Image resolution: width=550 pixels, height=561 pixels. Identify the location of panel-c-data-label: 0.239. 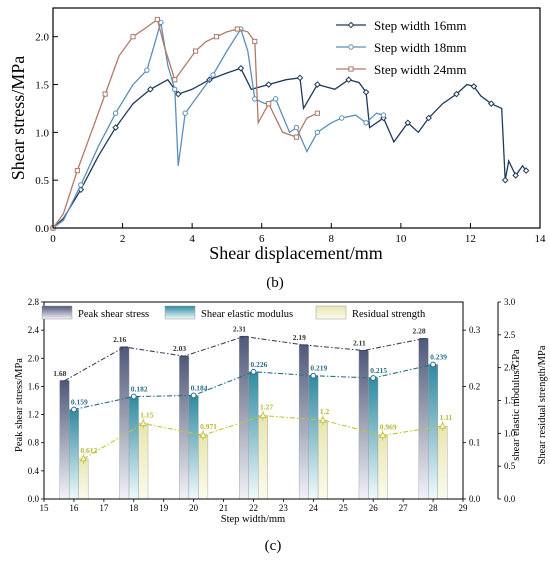
(438, 356).